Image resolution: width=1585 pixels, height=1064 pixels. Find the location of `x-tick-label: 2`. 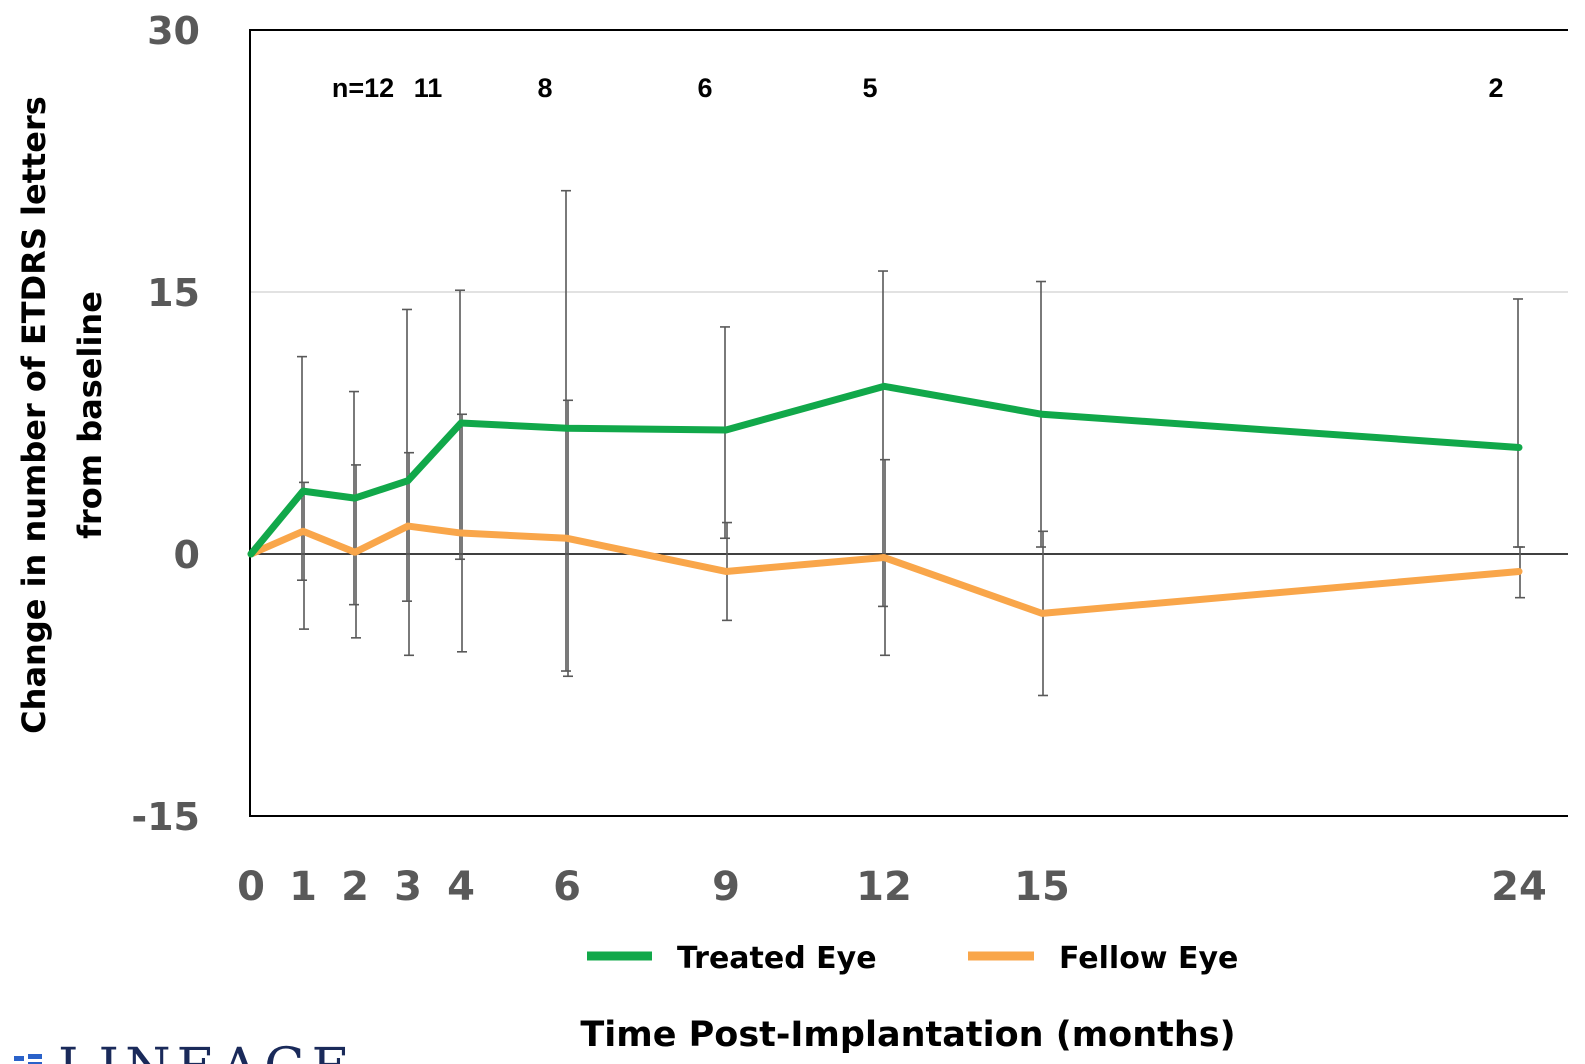

x-tick-label: 2 is located at coordinates (355, 887).